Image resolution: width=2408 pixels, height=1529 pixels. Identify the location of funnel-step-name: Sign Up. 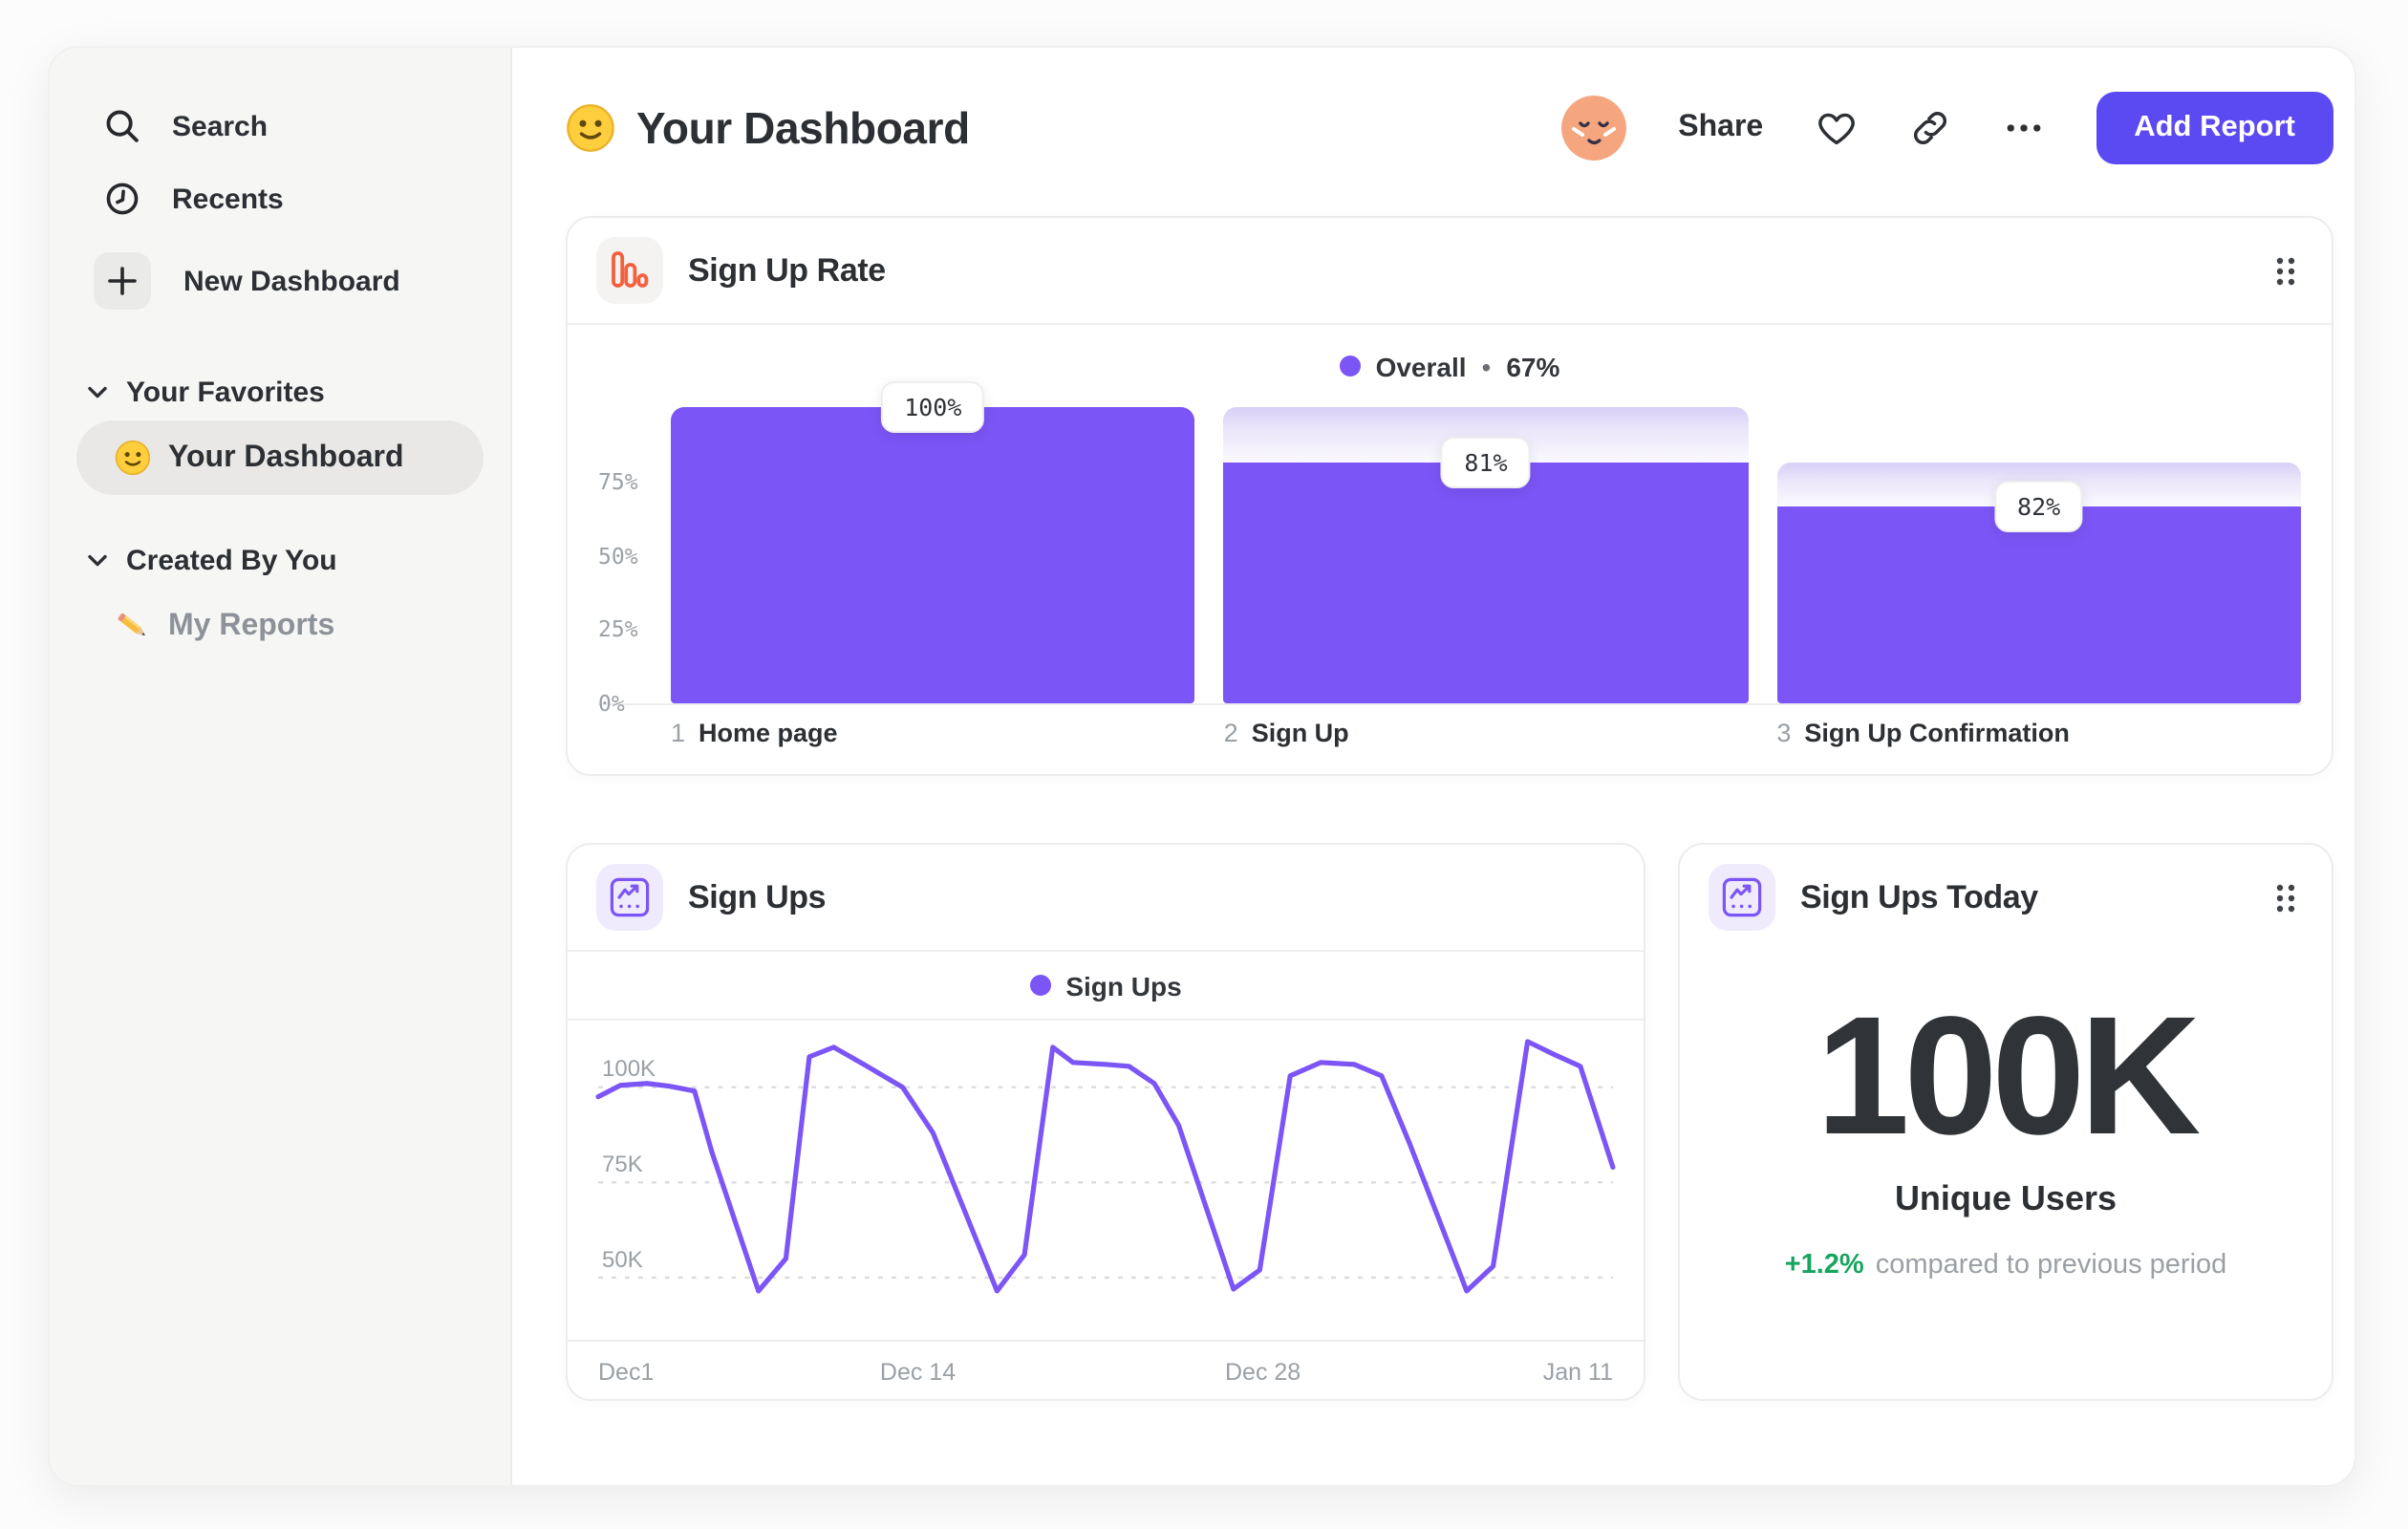
(1300, 733).